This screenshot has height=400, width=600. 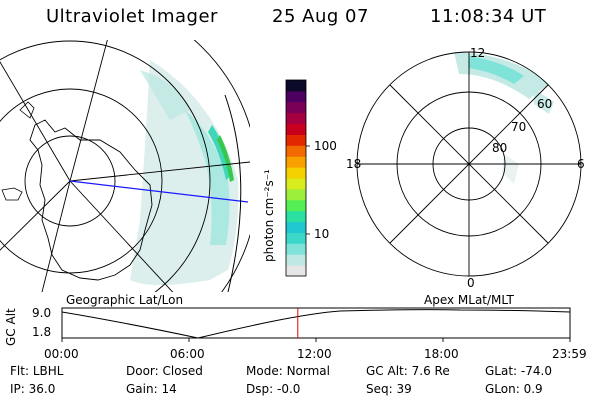 What do you see at coordinates (504, 118) in the screenshot?
I see `emission-field-mag` at bounding box center [504, 118].